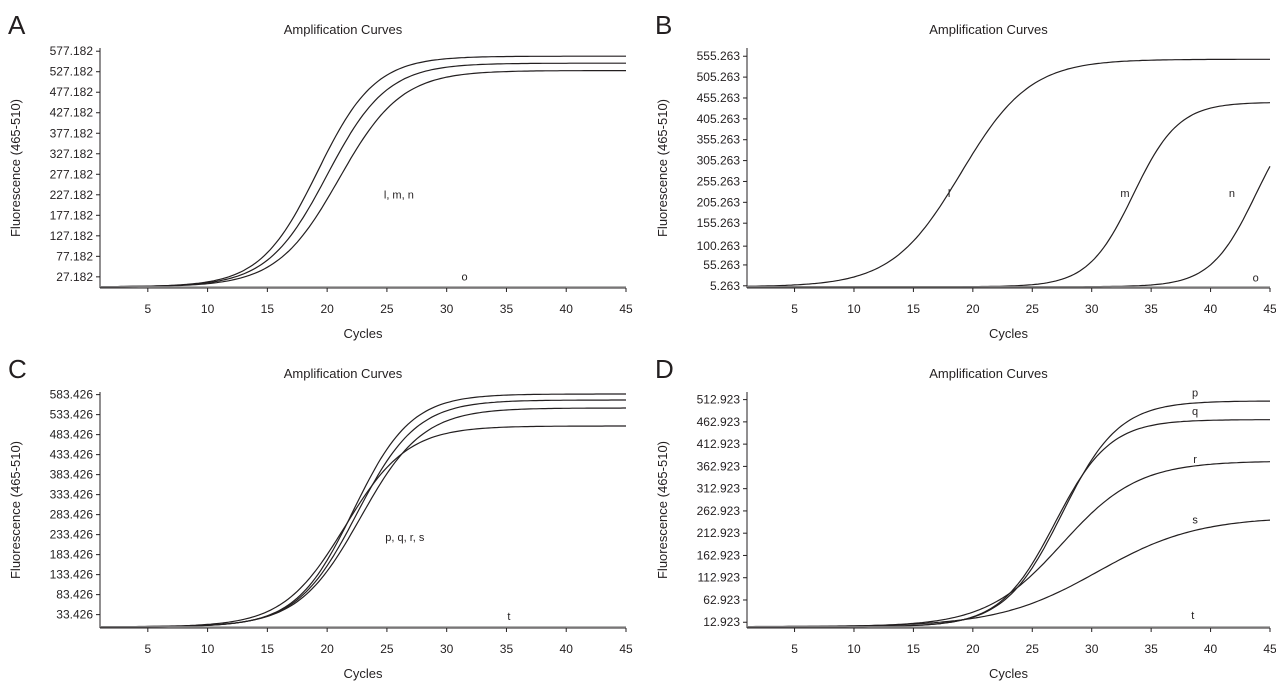 The image size is (1276, 685). What do you see at coordinates (72, 535) in the screenshot?
I see `y-tick-label: 233.426` at bounding box center [72, 535].